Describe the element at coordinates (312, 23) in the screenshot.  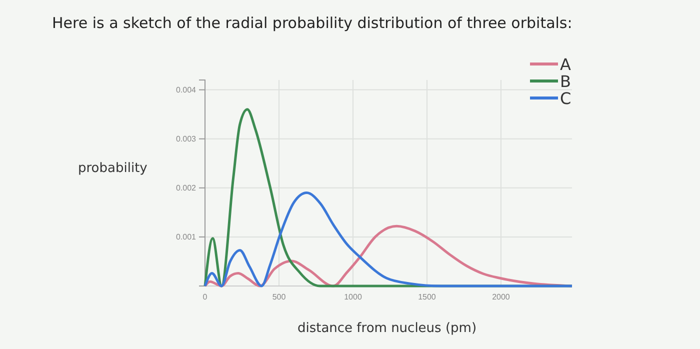
I see `chart-title: Here is a sketch of the radial probability distribution of three orbitals:` at that location.